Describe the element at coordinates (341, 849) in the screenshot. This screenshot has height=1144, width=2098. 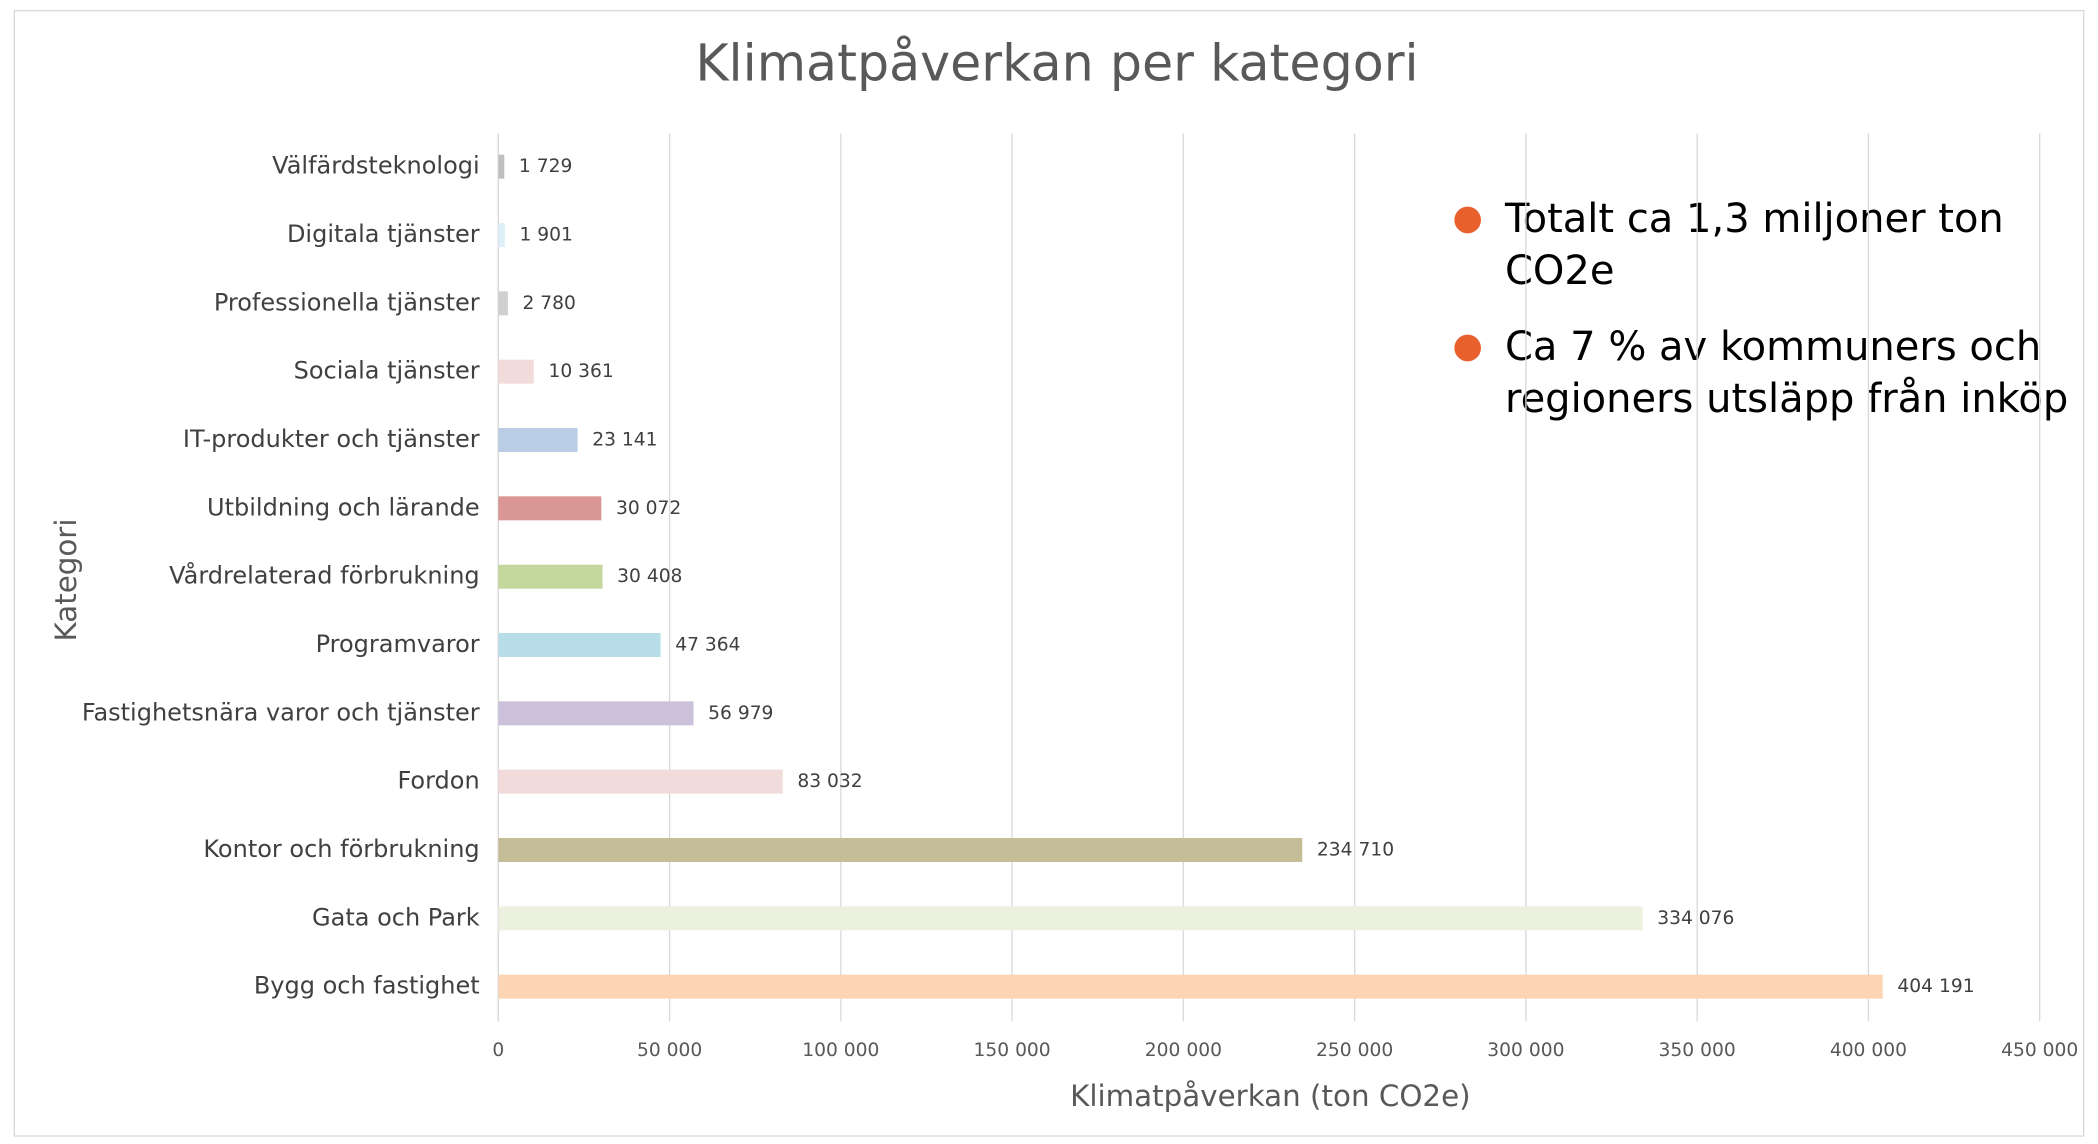
I see `y-tick-label: Kontor och förbrukning` at that location.